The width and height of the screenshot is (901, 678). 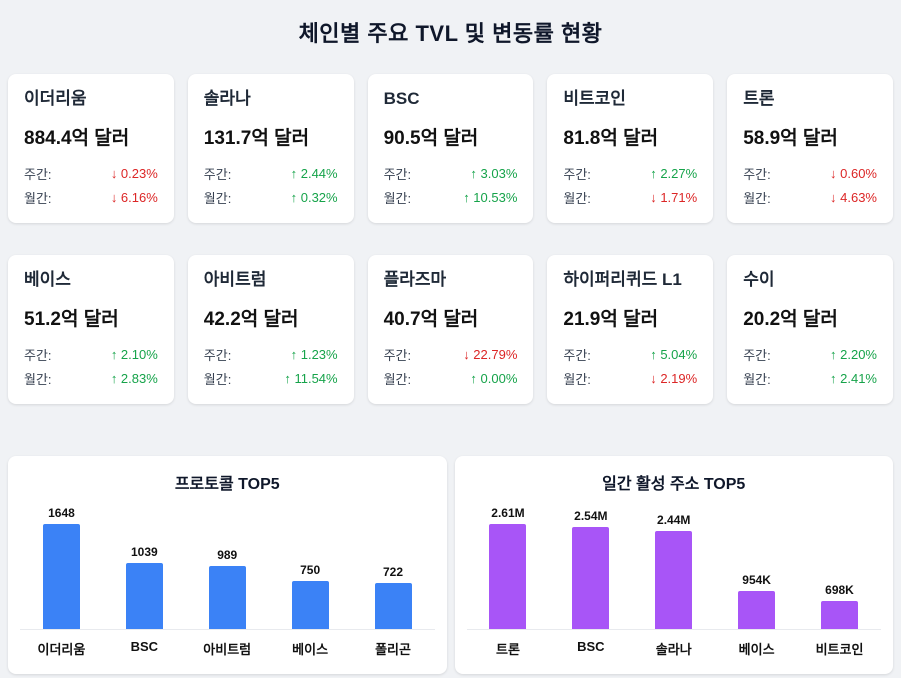 What do you see at coordinates (91, 378) in the screenshot?
I see `monthly-row: 월간: ↑ 2.83%` at bounding box center [91, 378].